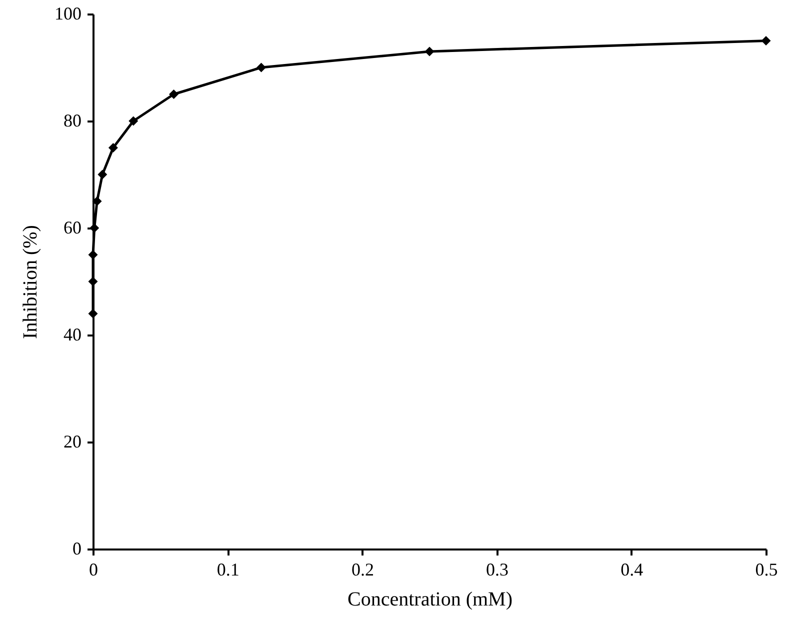  Describe the element at coordinates (73, 442) in the screenshot. I see `y-tick-label: 20` at that location.